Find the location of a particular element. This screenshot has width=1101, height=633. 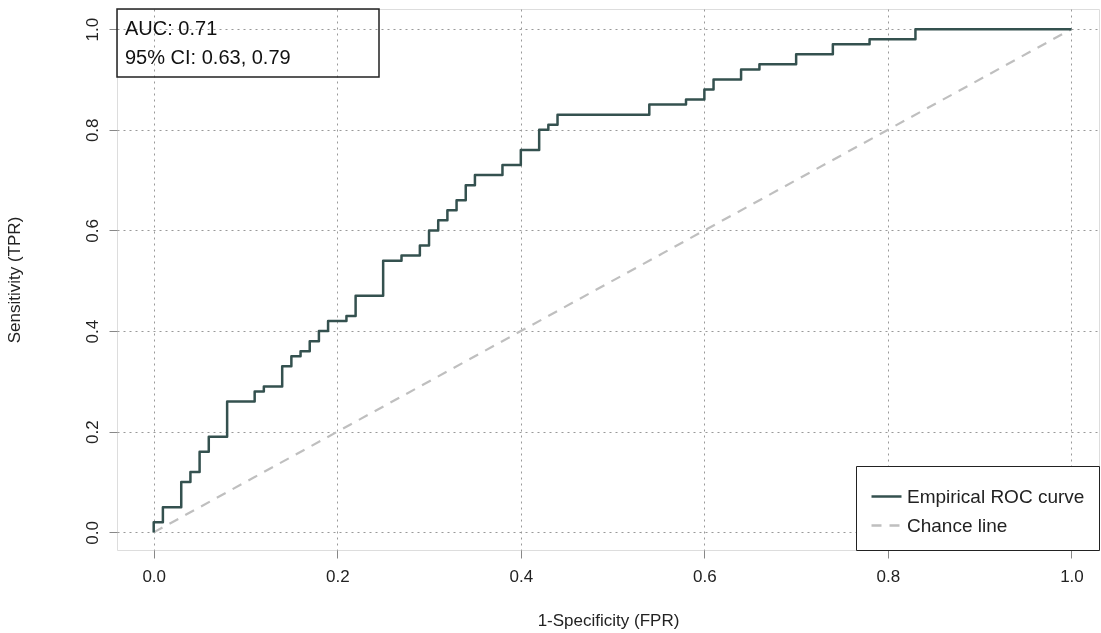

x-tick-label: 0.2 is located at coordinates (337, 576).